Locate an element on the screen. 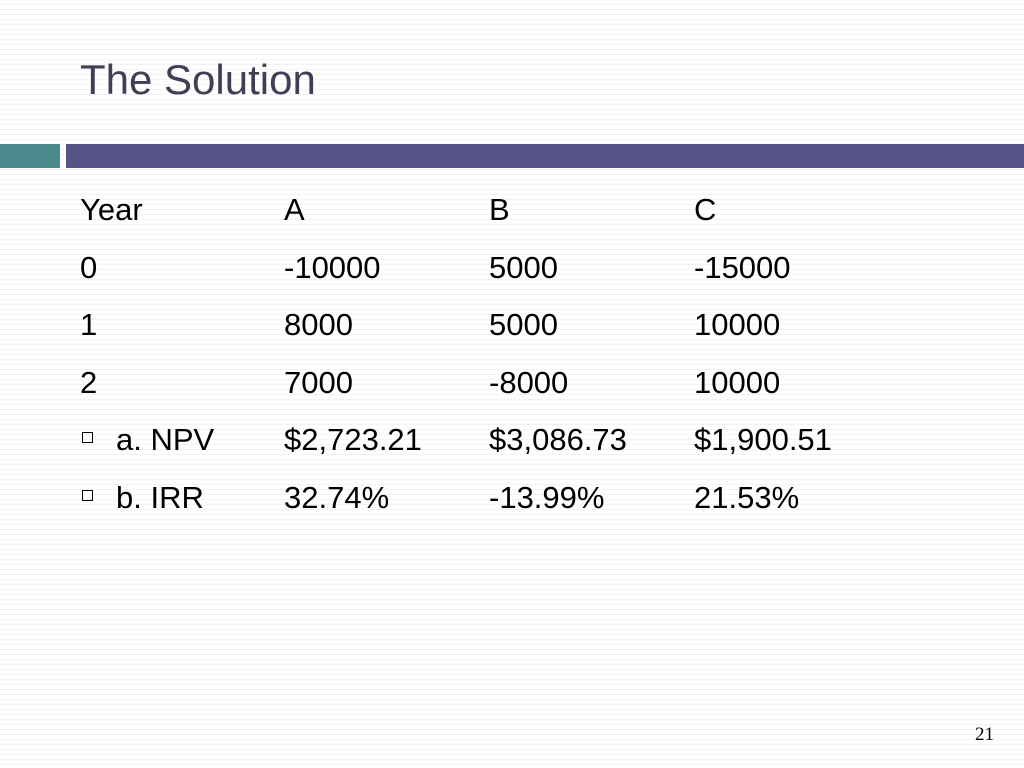 The width and height of the screenshot is (1024, 768). npv-c: $1,900.51 is located at coordinates (763, 439).